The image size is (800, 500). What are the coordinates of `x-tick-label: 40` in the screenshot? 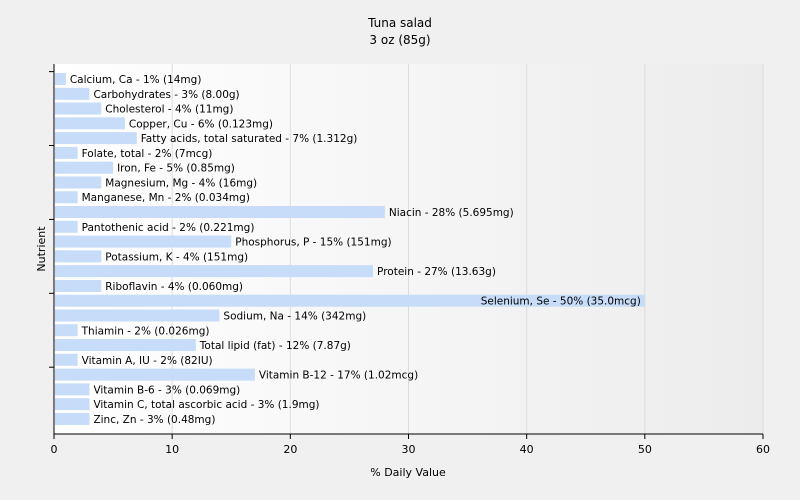 It's located at (527, 449).